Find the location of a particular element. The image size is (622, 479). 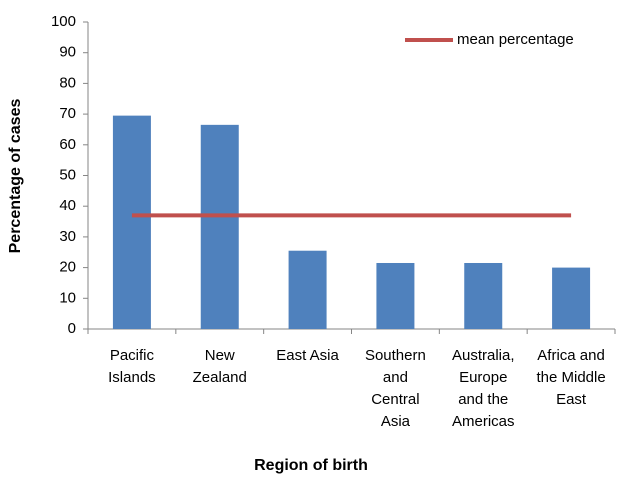

y-tick-label: 50 is located at coordinates (67, 174).